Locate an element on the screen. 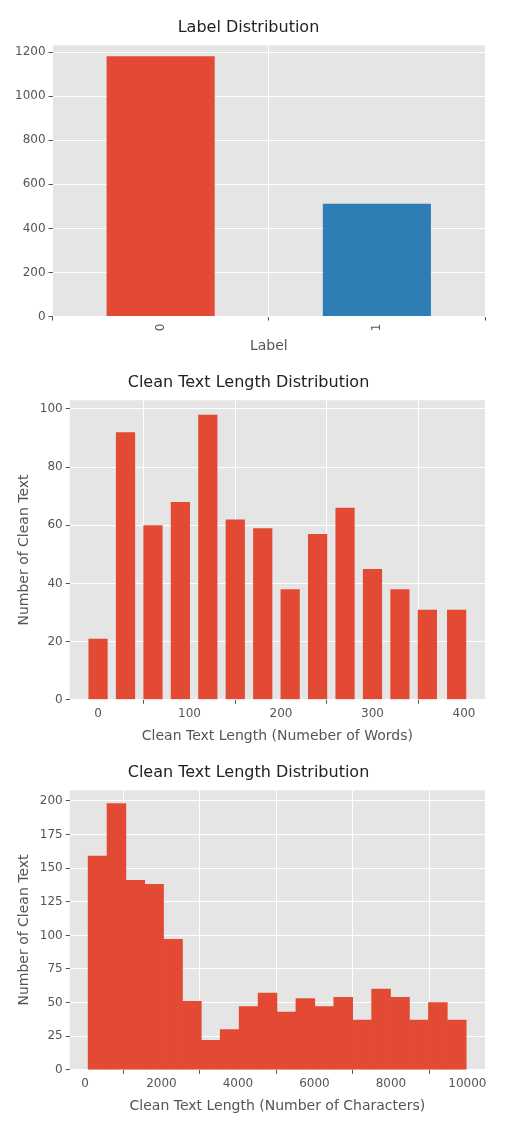  x-tick-label: 400 is located at coordinates (464, 713).